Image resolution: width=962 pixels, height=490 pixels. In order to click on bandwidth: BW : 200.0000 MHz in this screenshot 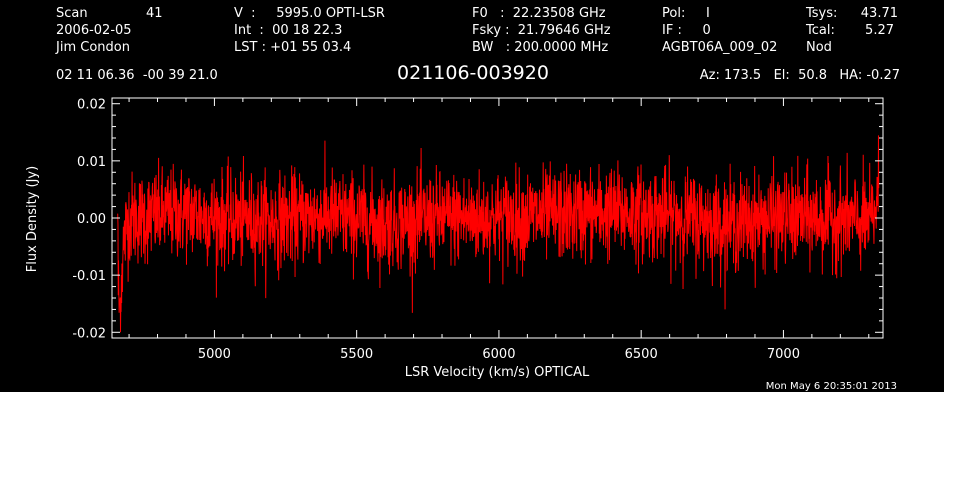, I will do `click(540, 47)`.